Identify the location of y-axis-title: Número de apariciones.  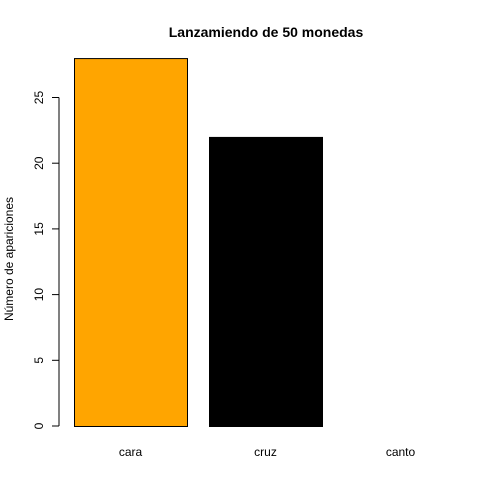
(9, 259).